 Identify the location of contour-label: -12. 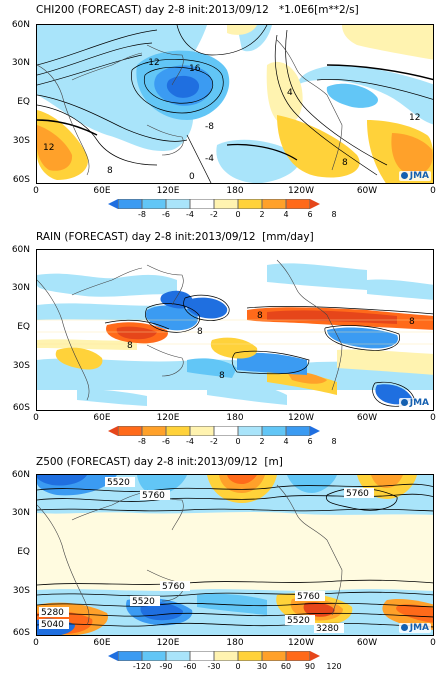
(152, 63).